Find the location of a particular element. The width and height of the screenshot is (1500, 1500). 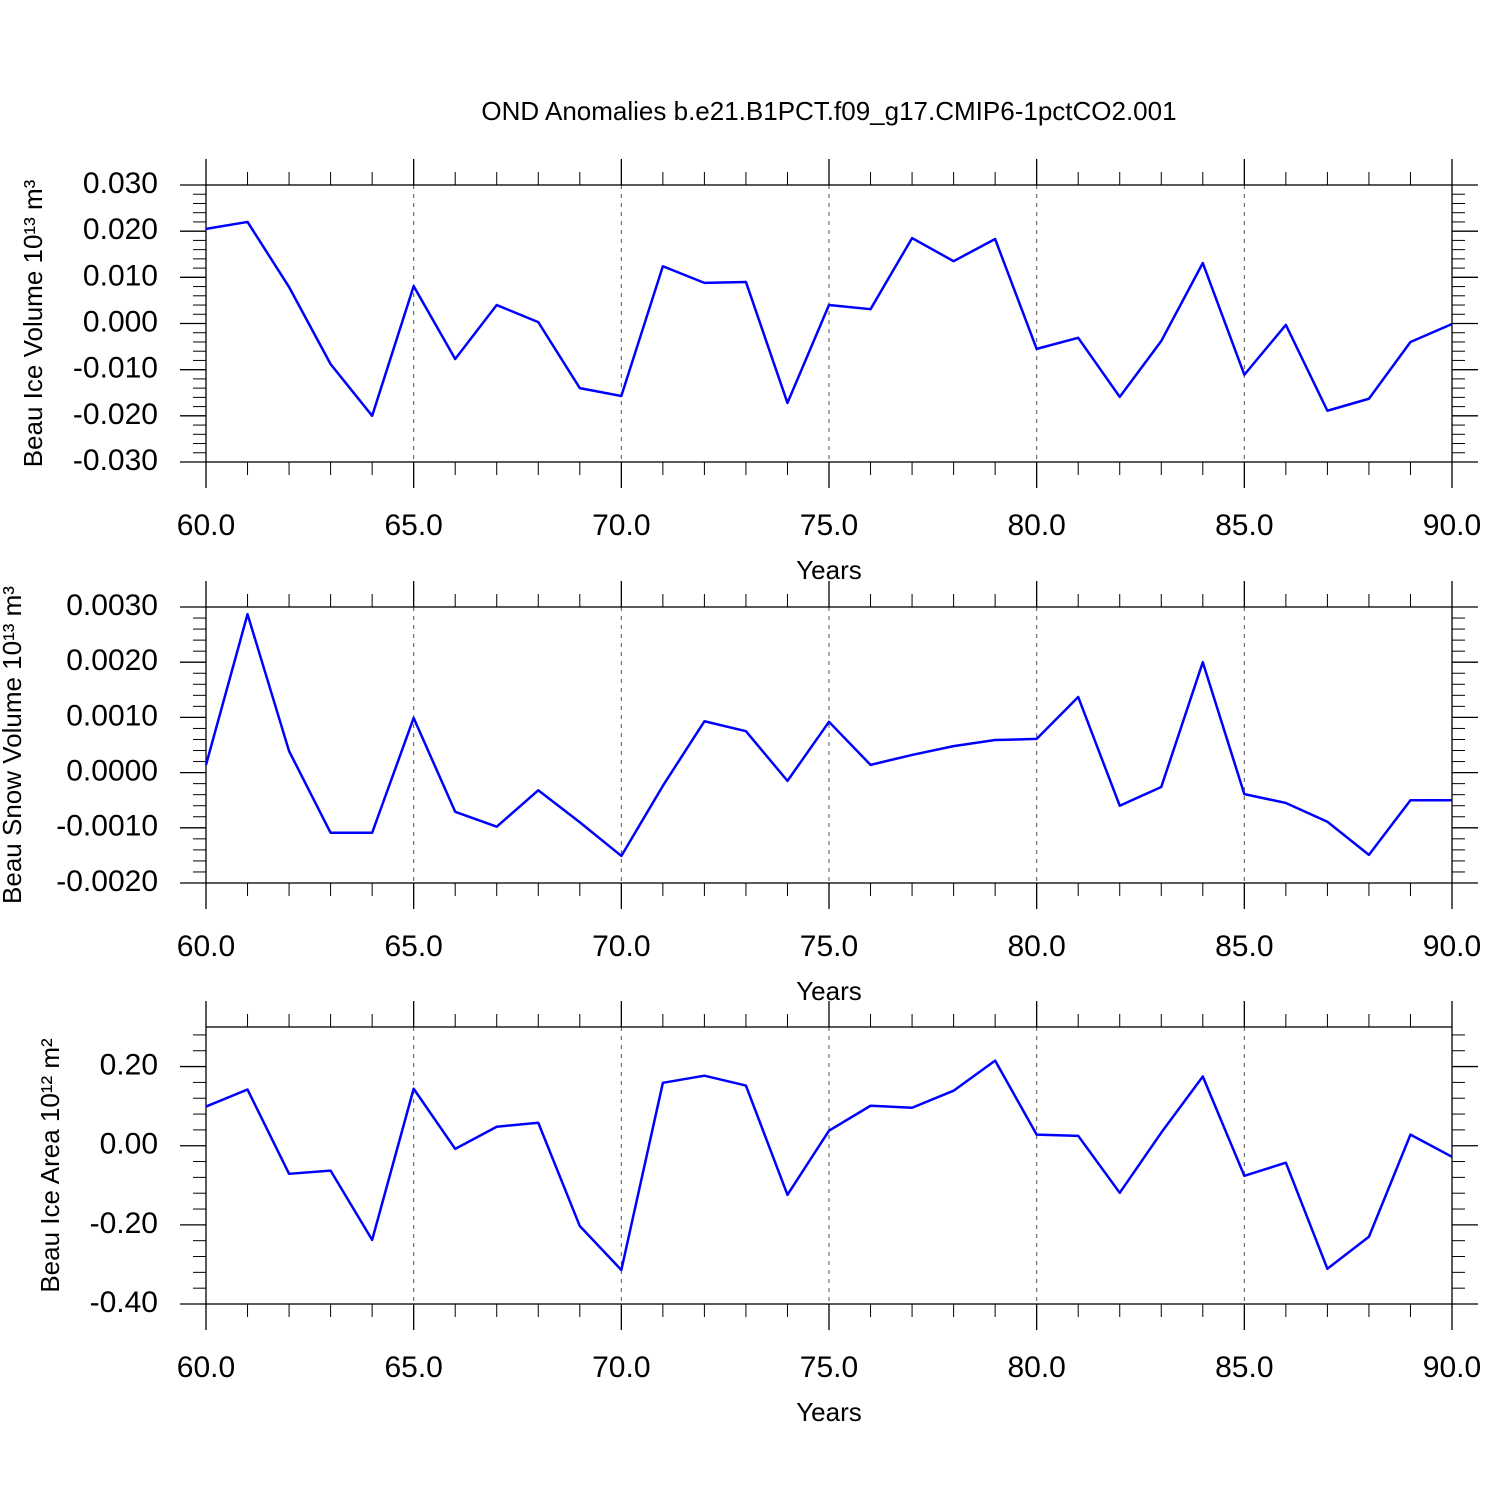

y-tick-label: -0.0020 is located at coordinates (107, 881).